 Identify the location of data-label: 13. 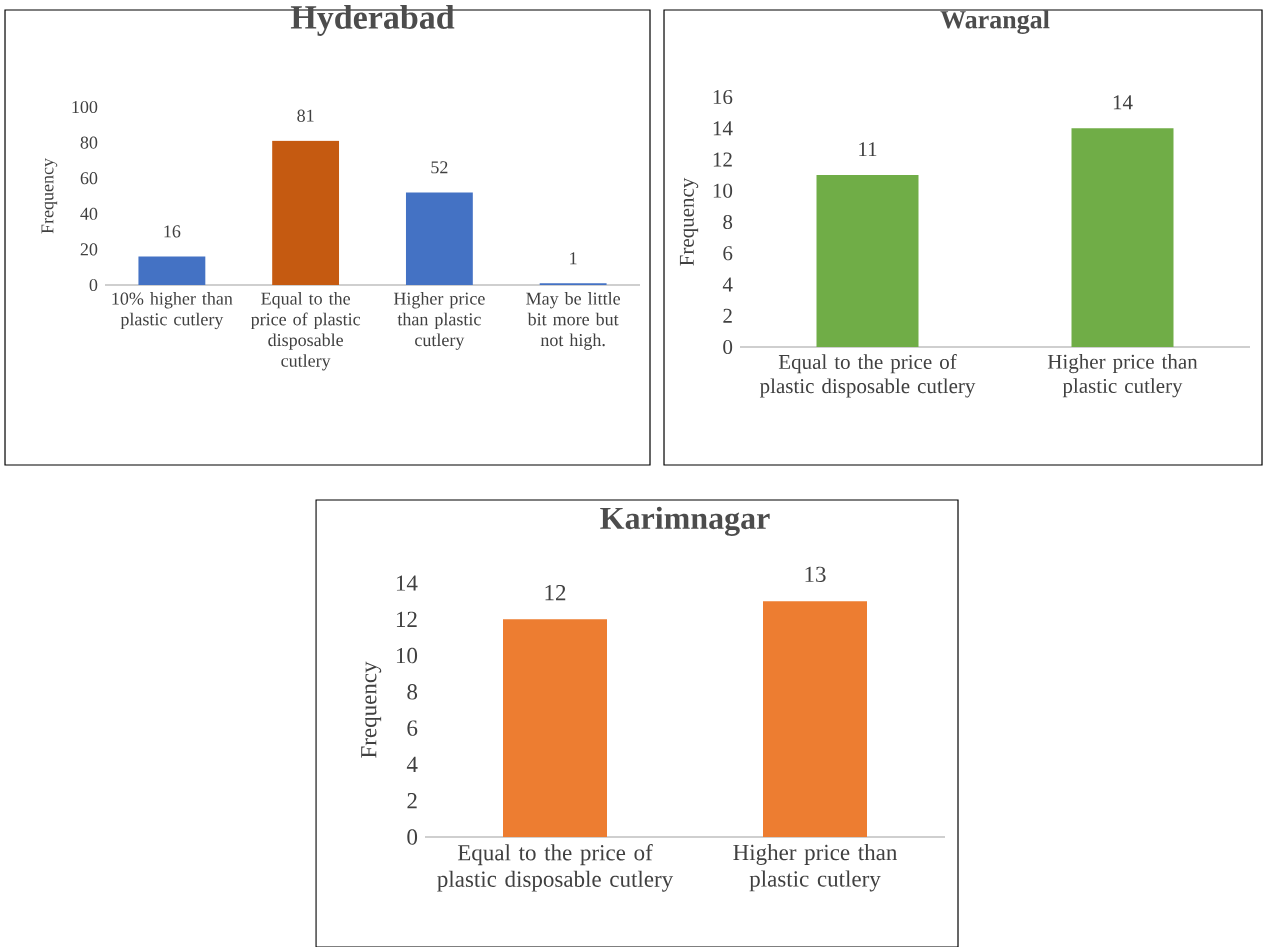
(815, 574).